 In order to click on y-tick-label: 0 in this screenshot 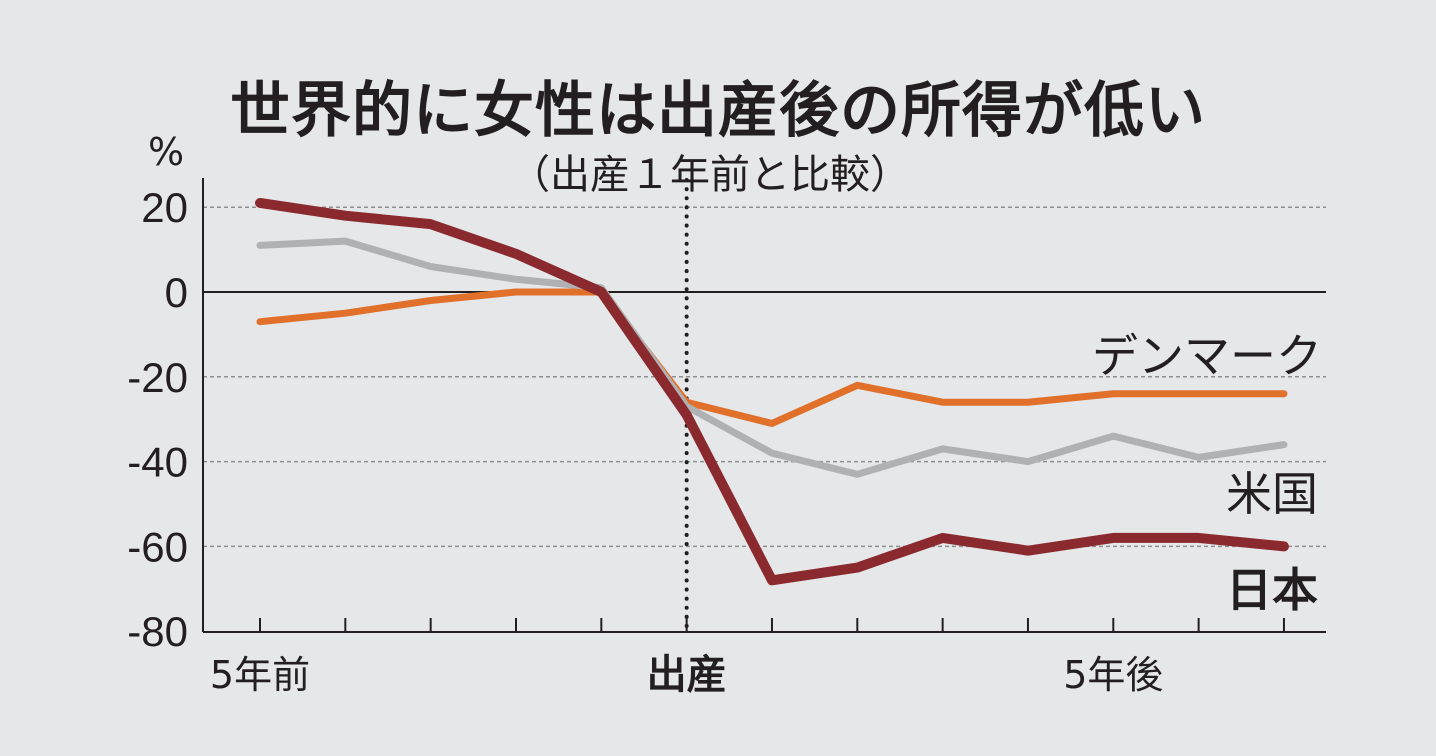, I will do `click(176, 292)`.